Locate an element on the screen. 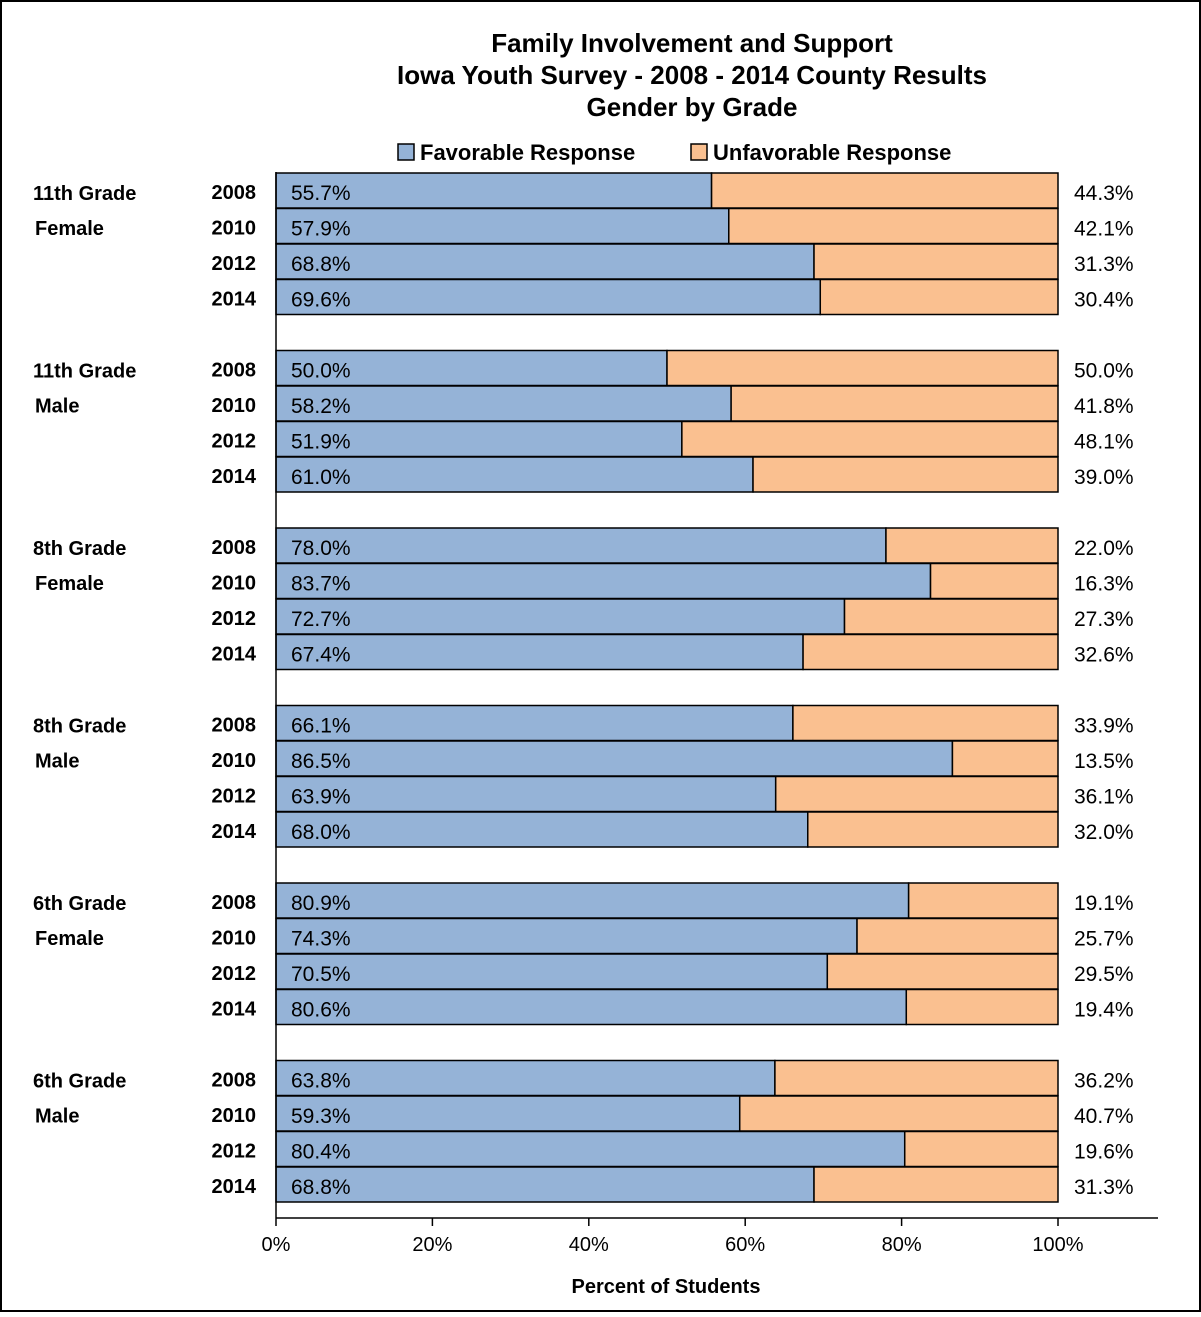 This screenshot has height=1317, width=1201. unfavorable-value-label: 39.0% is located at coordinates (1104, 477).